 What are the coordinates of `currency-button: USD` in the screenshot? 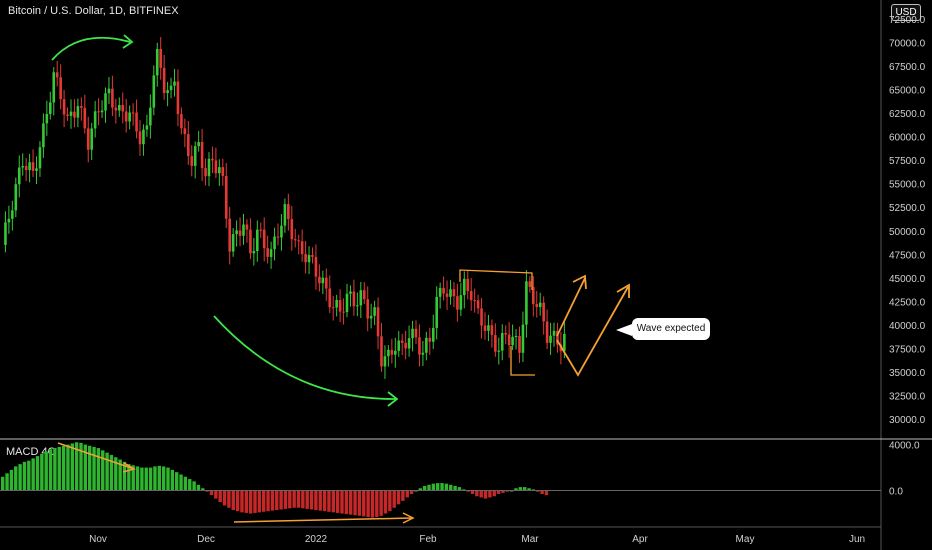 It's located at (906, 12).